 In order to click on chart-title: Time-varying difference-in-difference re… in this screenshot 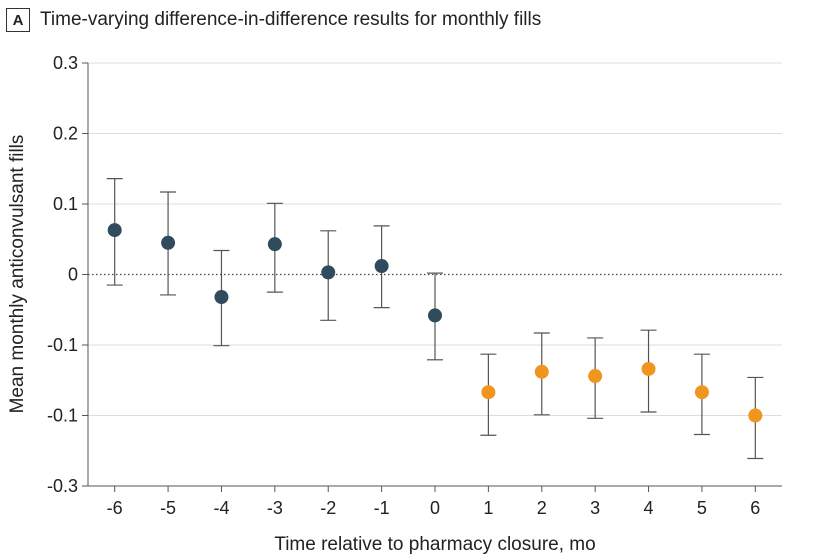, I will do `click(291, 19)`.